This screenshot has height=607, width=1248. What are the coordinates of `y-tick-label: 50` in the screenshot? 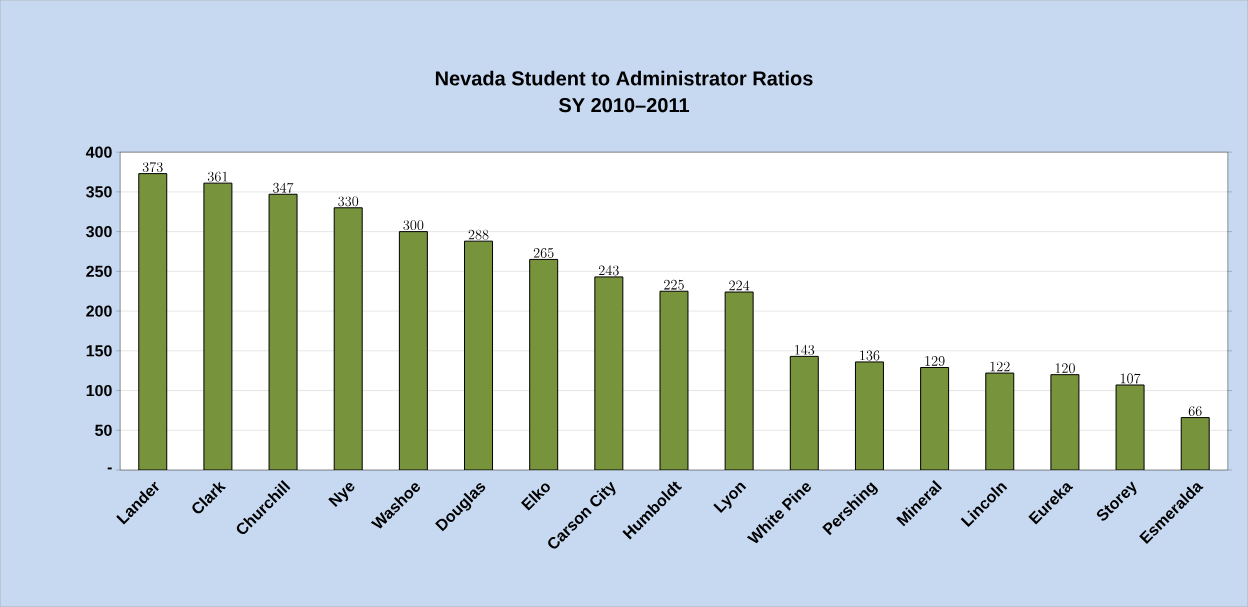 It's located at (103, 430).